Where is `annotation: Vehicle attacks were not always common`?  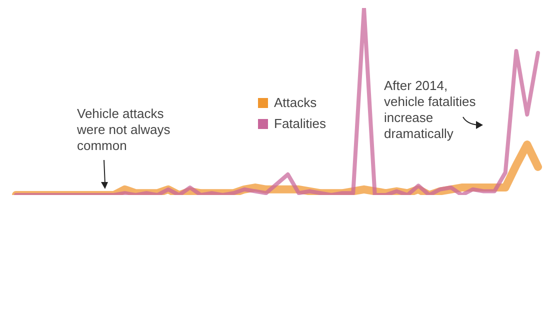 annotation: Vehicle attacks were not always common is located at coordinates (124, 130).